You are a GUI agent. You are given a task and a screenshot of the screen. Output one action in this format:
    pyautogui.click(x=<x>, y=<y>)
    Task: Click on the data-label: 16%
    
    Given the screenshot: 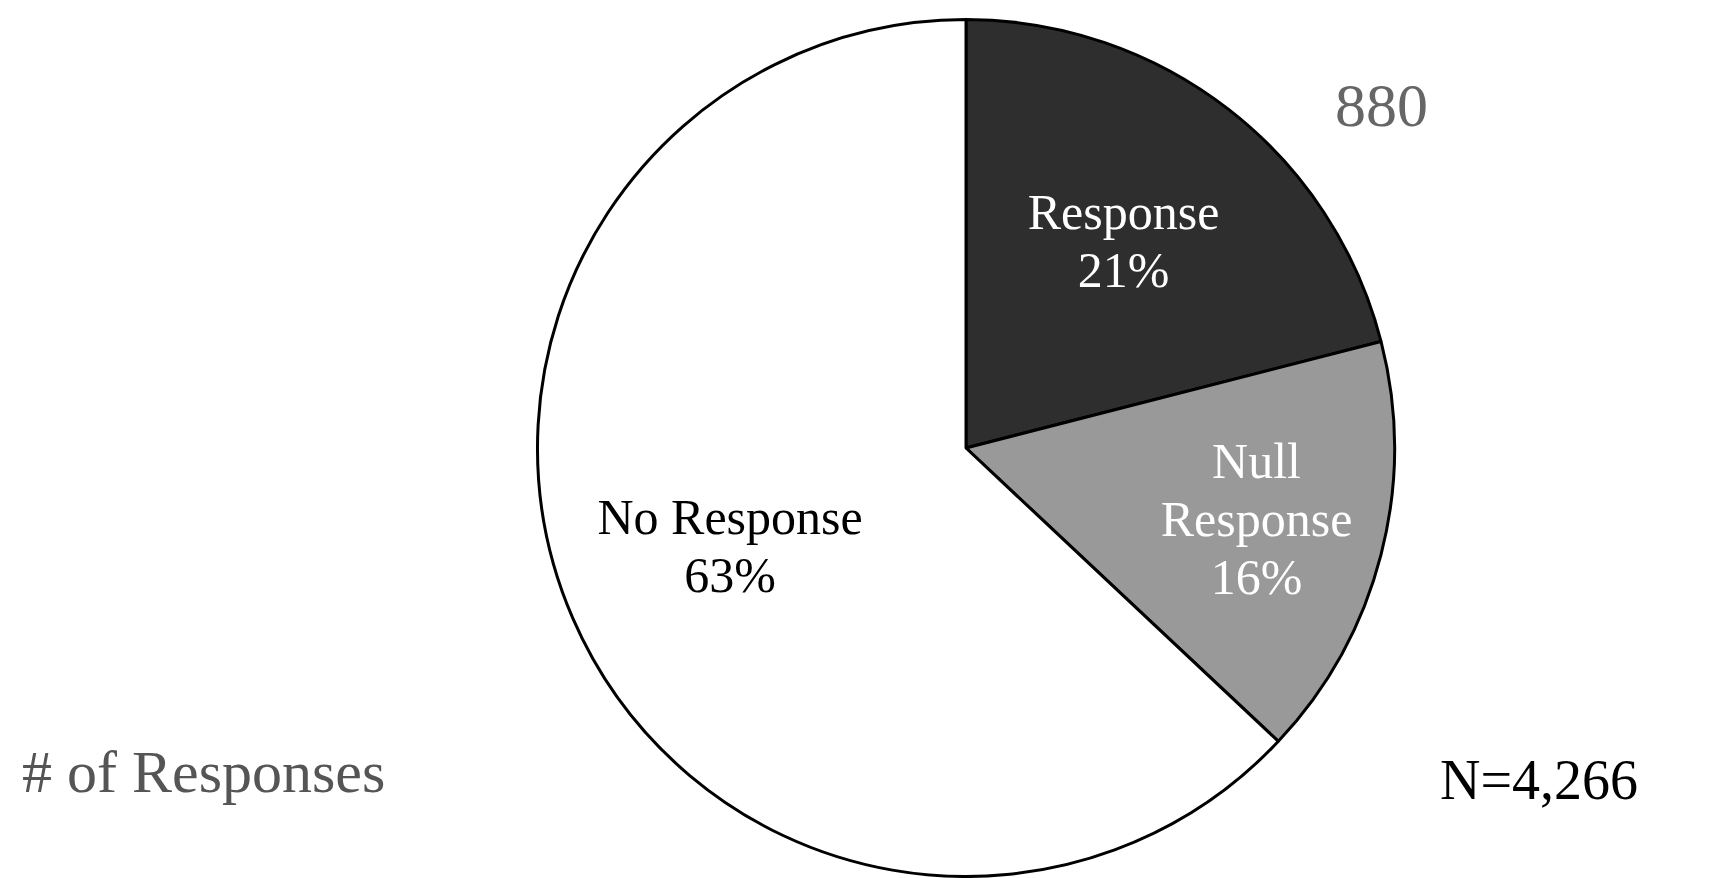 What is the action you would take?
    pyautogui.click(x=1256, y=576)
    